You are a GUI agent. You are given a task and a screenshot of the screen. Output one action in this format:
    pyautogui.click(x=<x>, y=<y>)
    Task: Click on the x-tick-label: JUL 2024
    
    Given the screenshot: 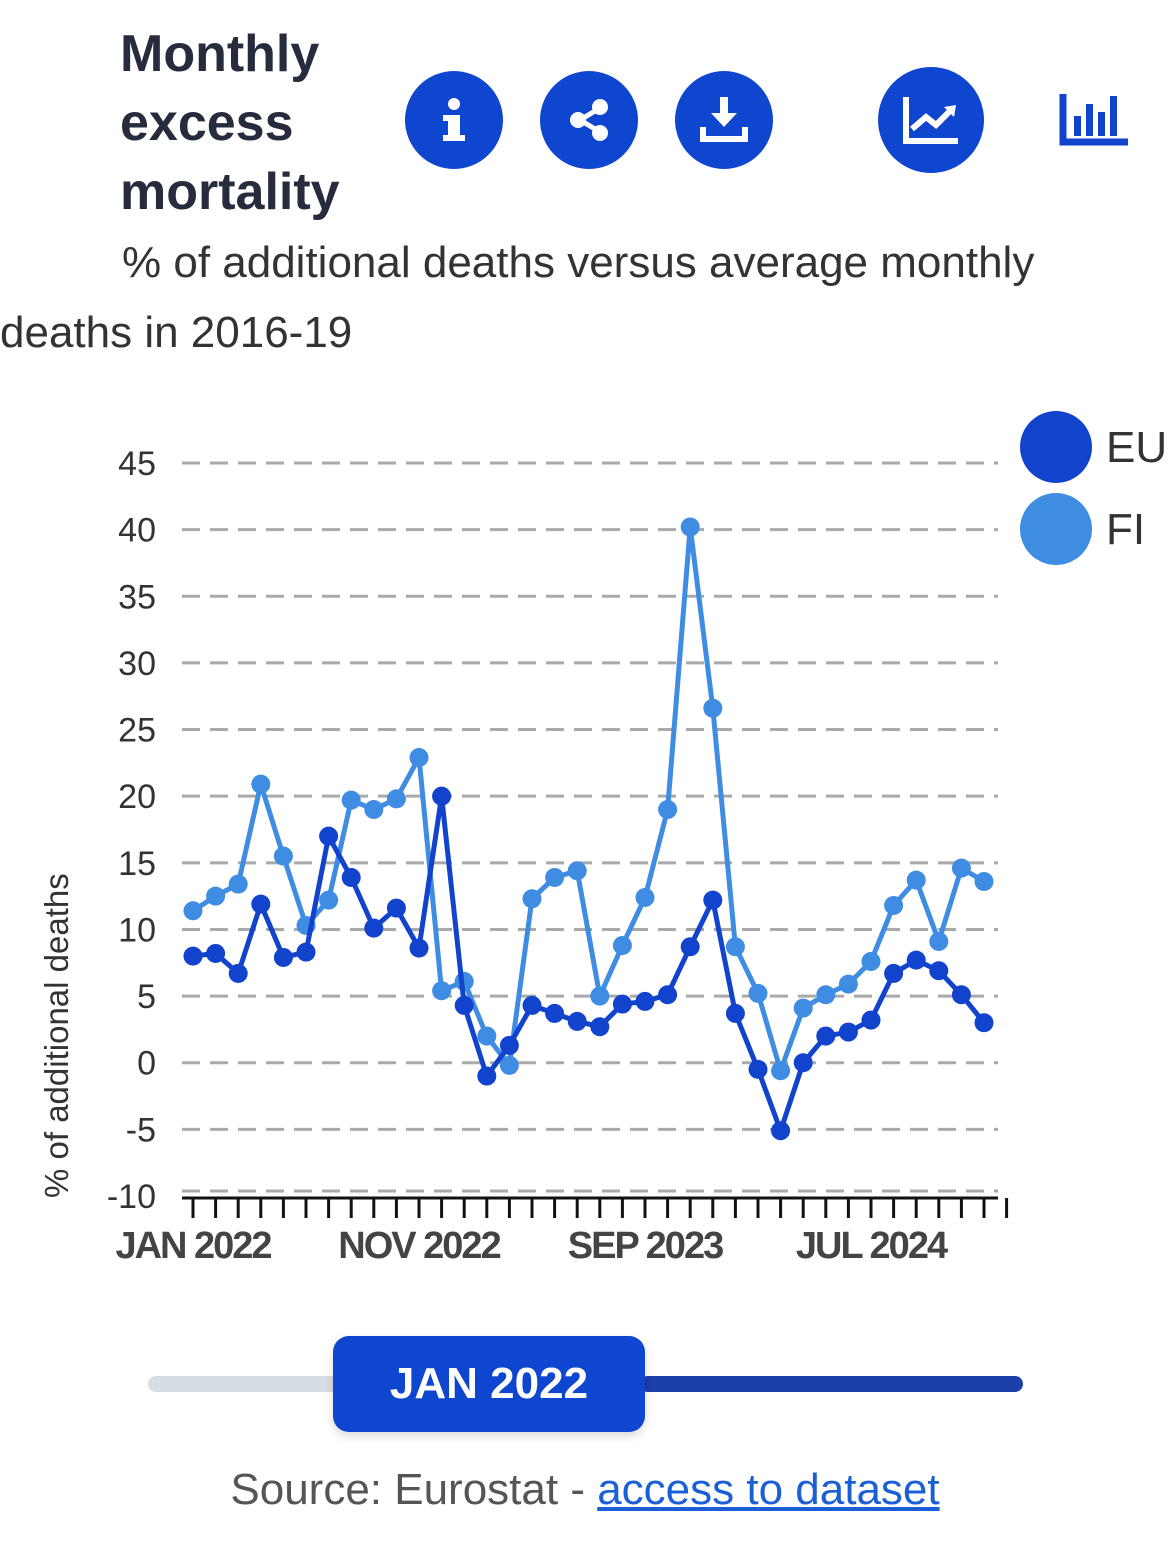 What is the action you would take?
    pyautogui.click(x=872, y=1246)
    